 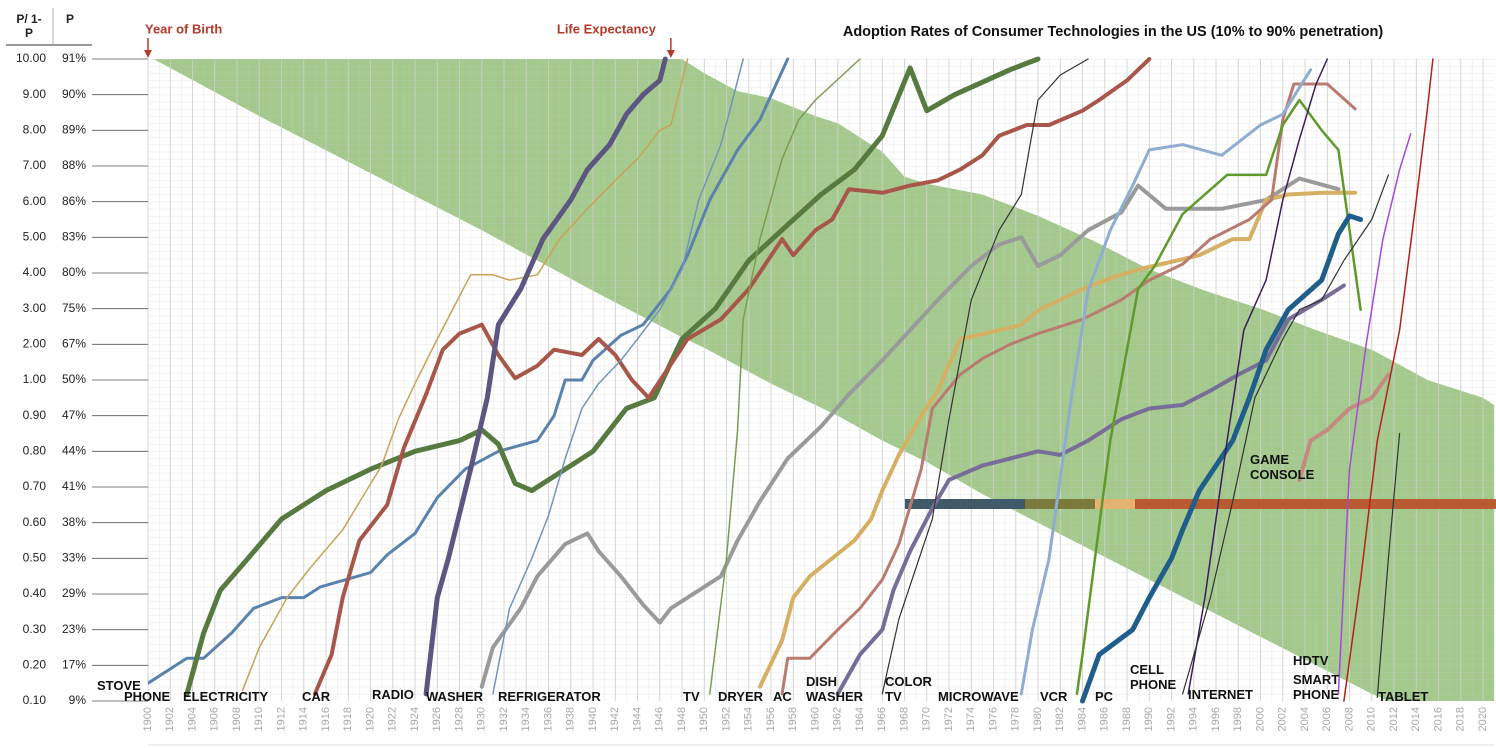 I want to click on x-tick-label: 1902, so click(x=170, y=719).